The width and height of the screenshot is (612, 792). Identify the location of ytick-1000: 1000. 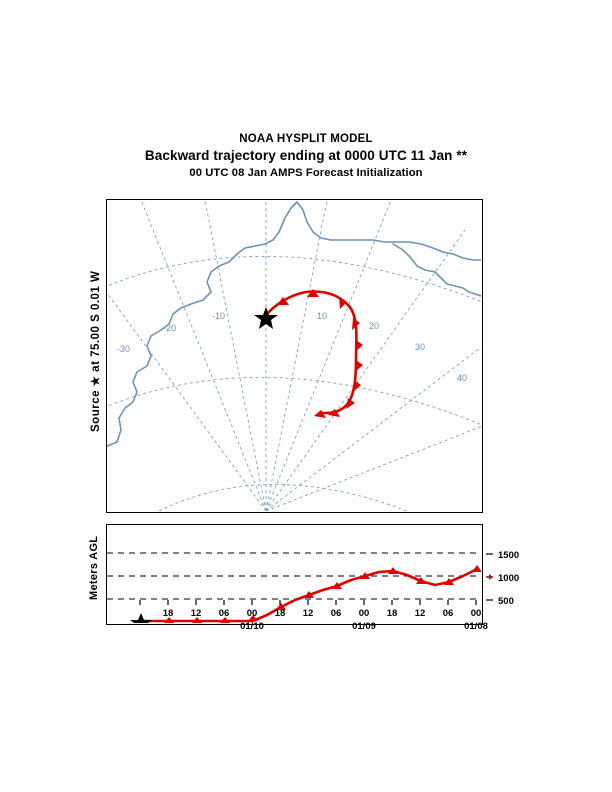
(508, 578).